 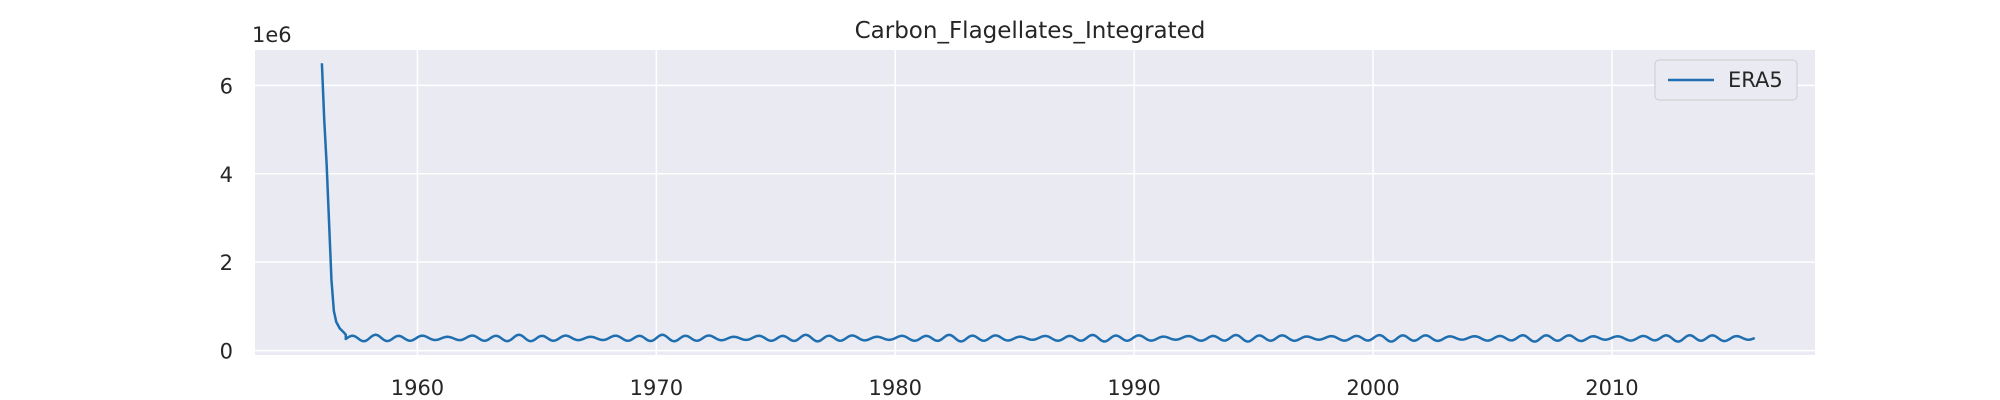 I want to click on y-tick-4: 4, so click(x=226, y=175).